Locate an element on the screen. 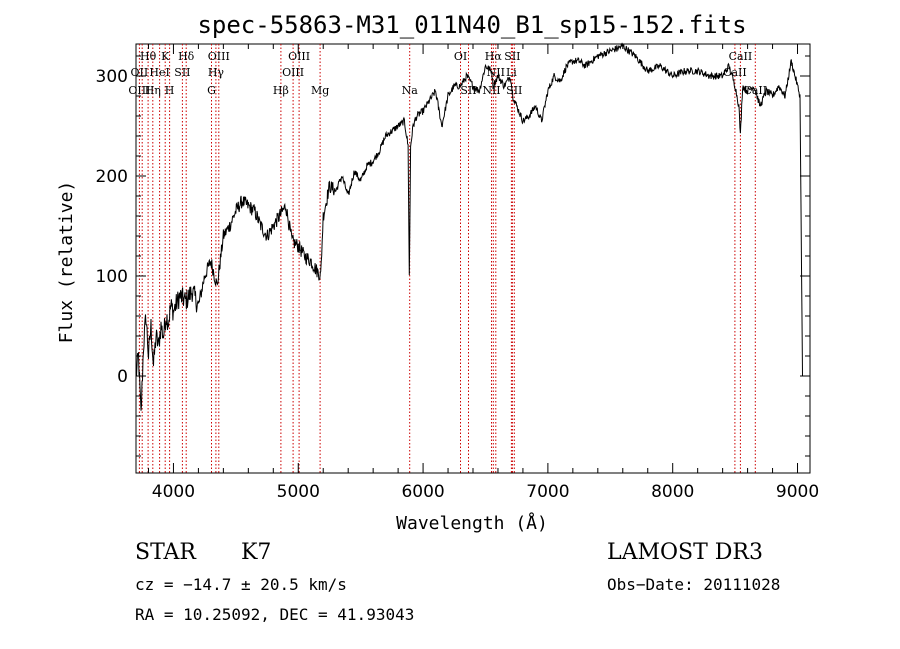 This screenshot has height=649, width=900. line-id-label: G is located at coordinates (211, 90).